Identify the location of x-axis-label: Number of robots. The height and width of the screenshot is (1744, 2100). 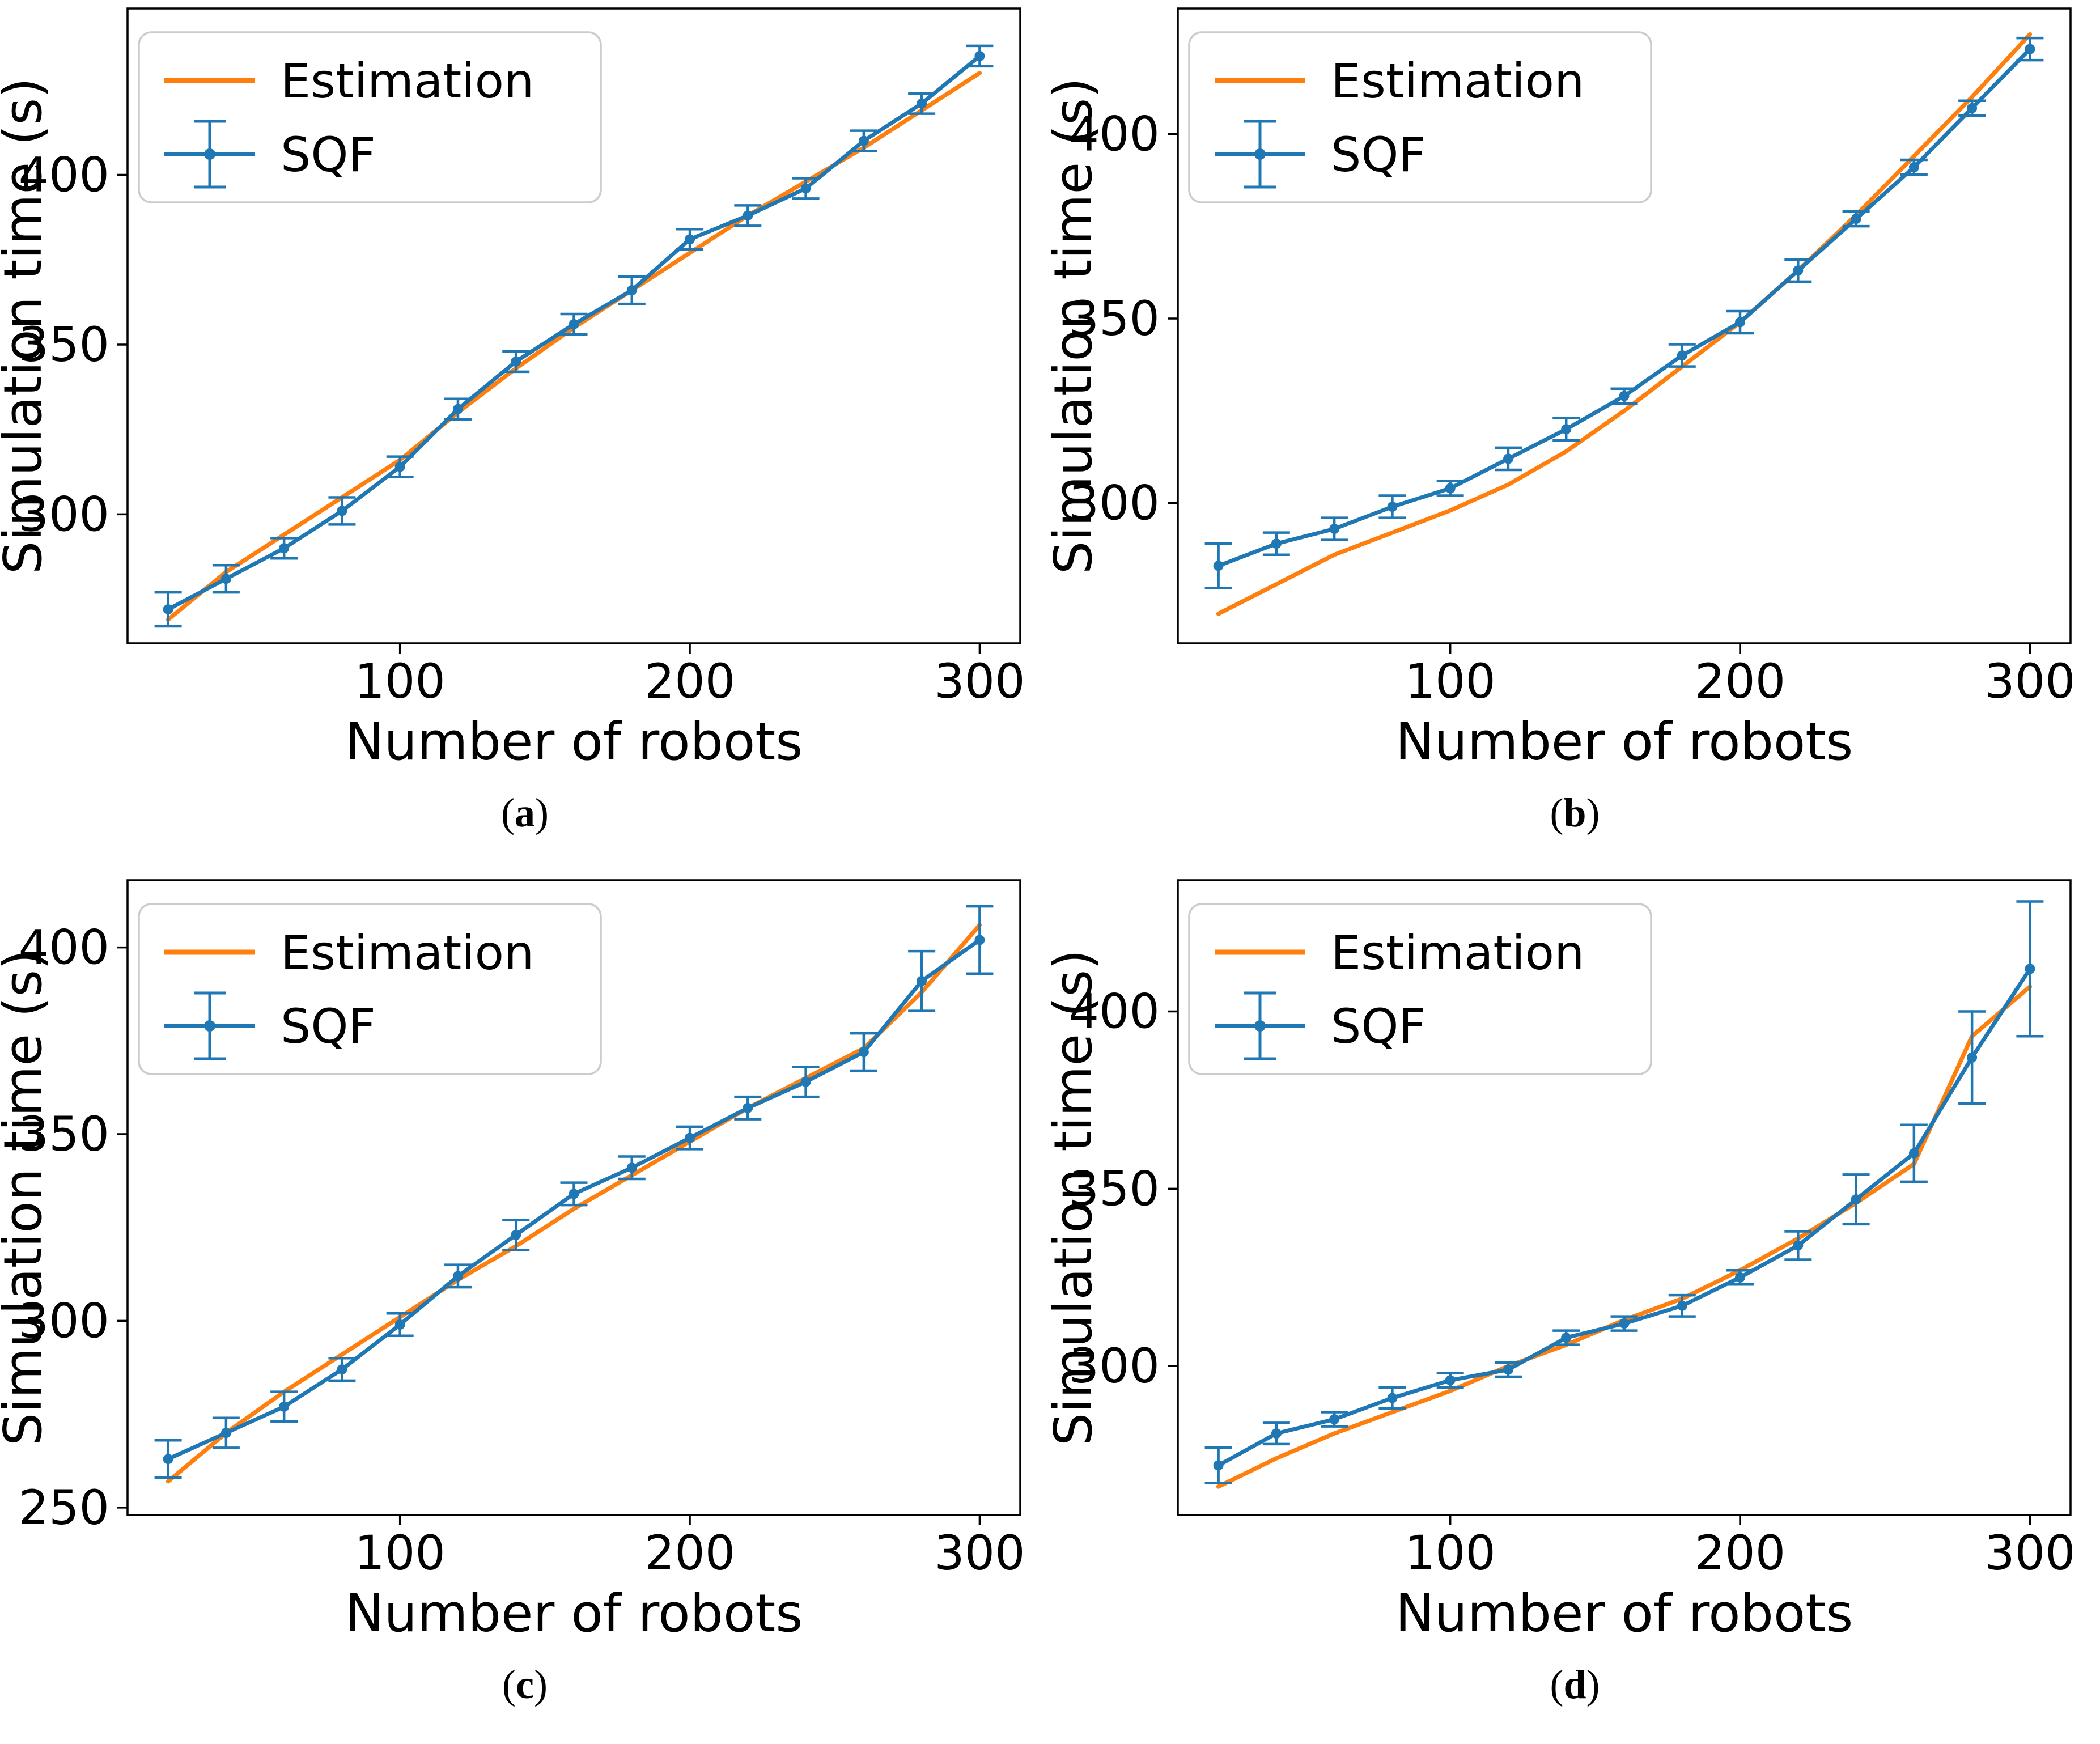
(574, 741).